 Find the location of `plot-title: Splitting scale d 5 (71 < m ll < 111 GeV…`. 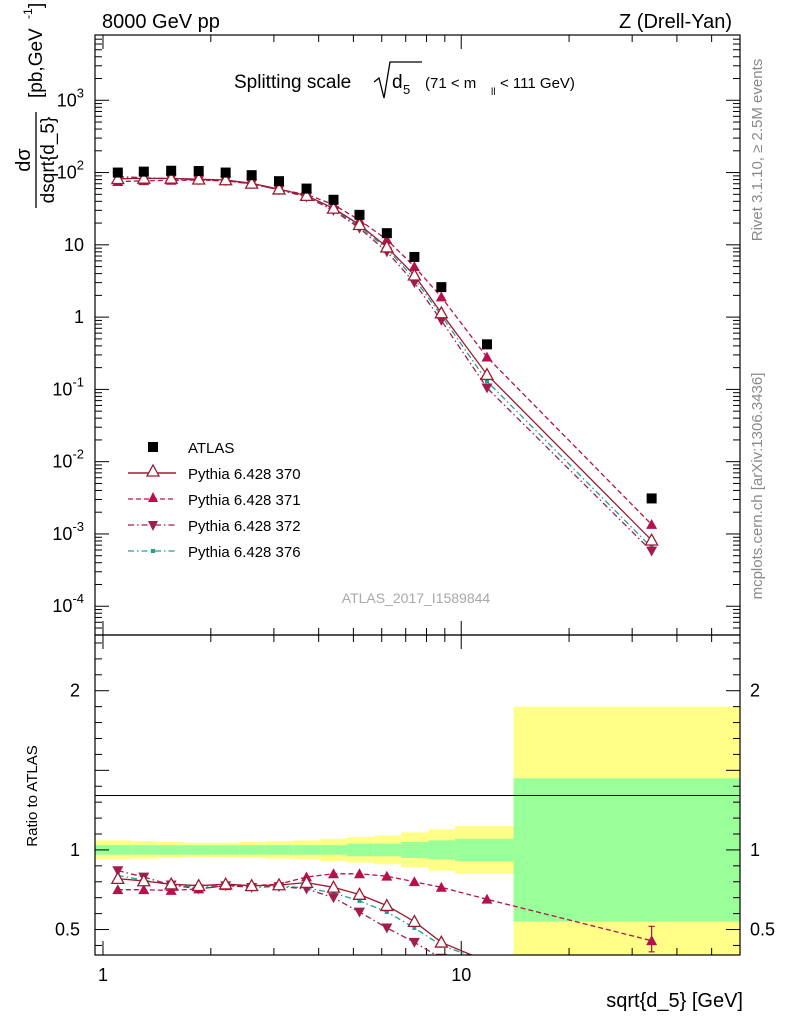

plot-title: Splitting scale d 5 (71 < m ll < 111 GeV… is located at coordinates (404, 80).